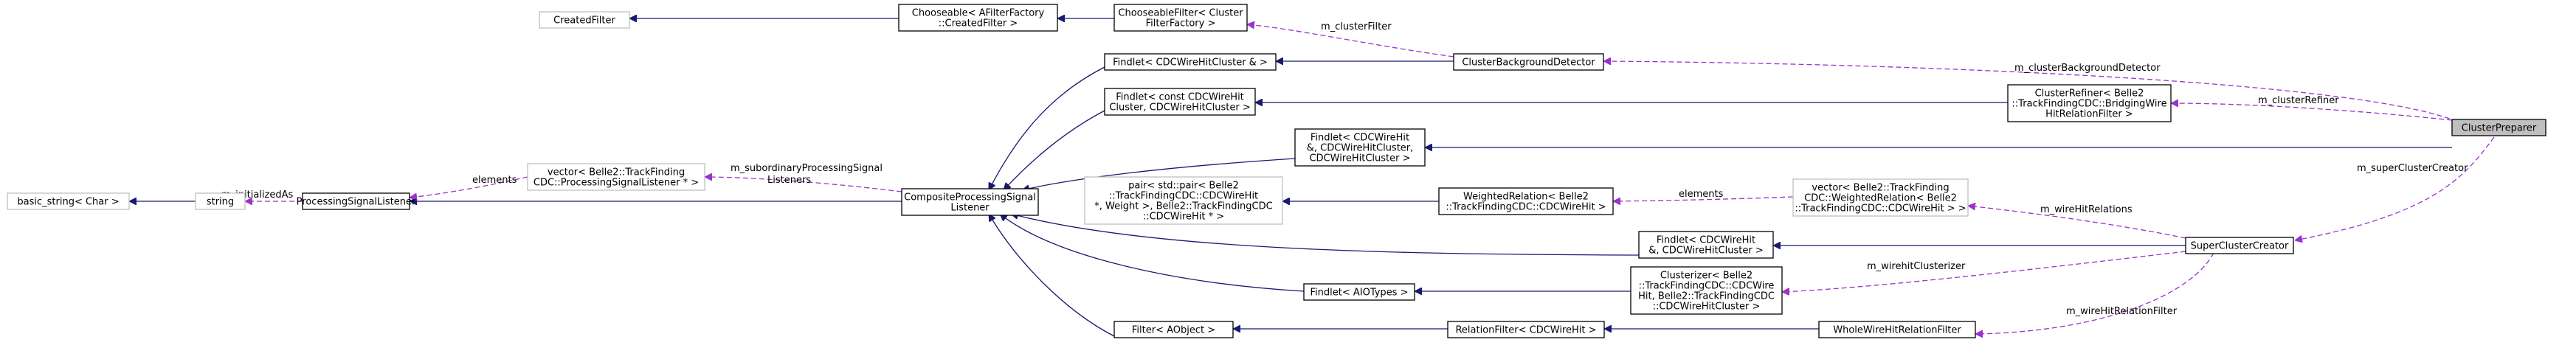  I want to click on node-label-line: ClusterPreparer, so click(2500, 128).